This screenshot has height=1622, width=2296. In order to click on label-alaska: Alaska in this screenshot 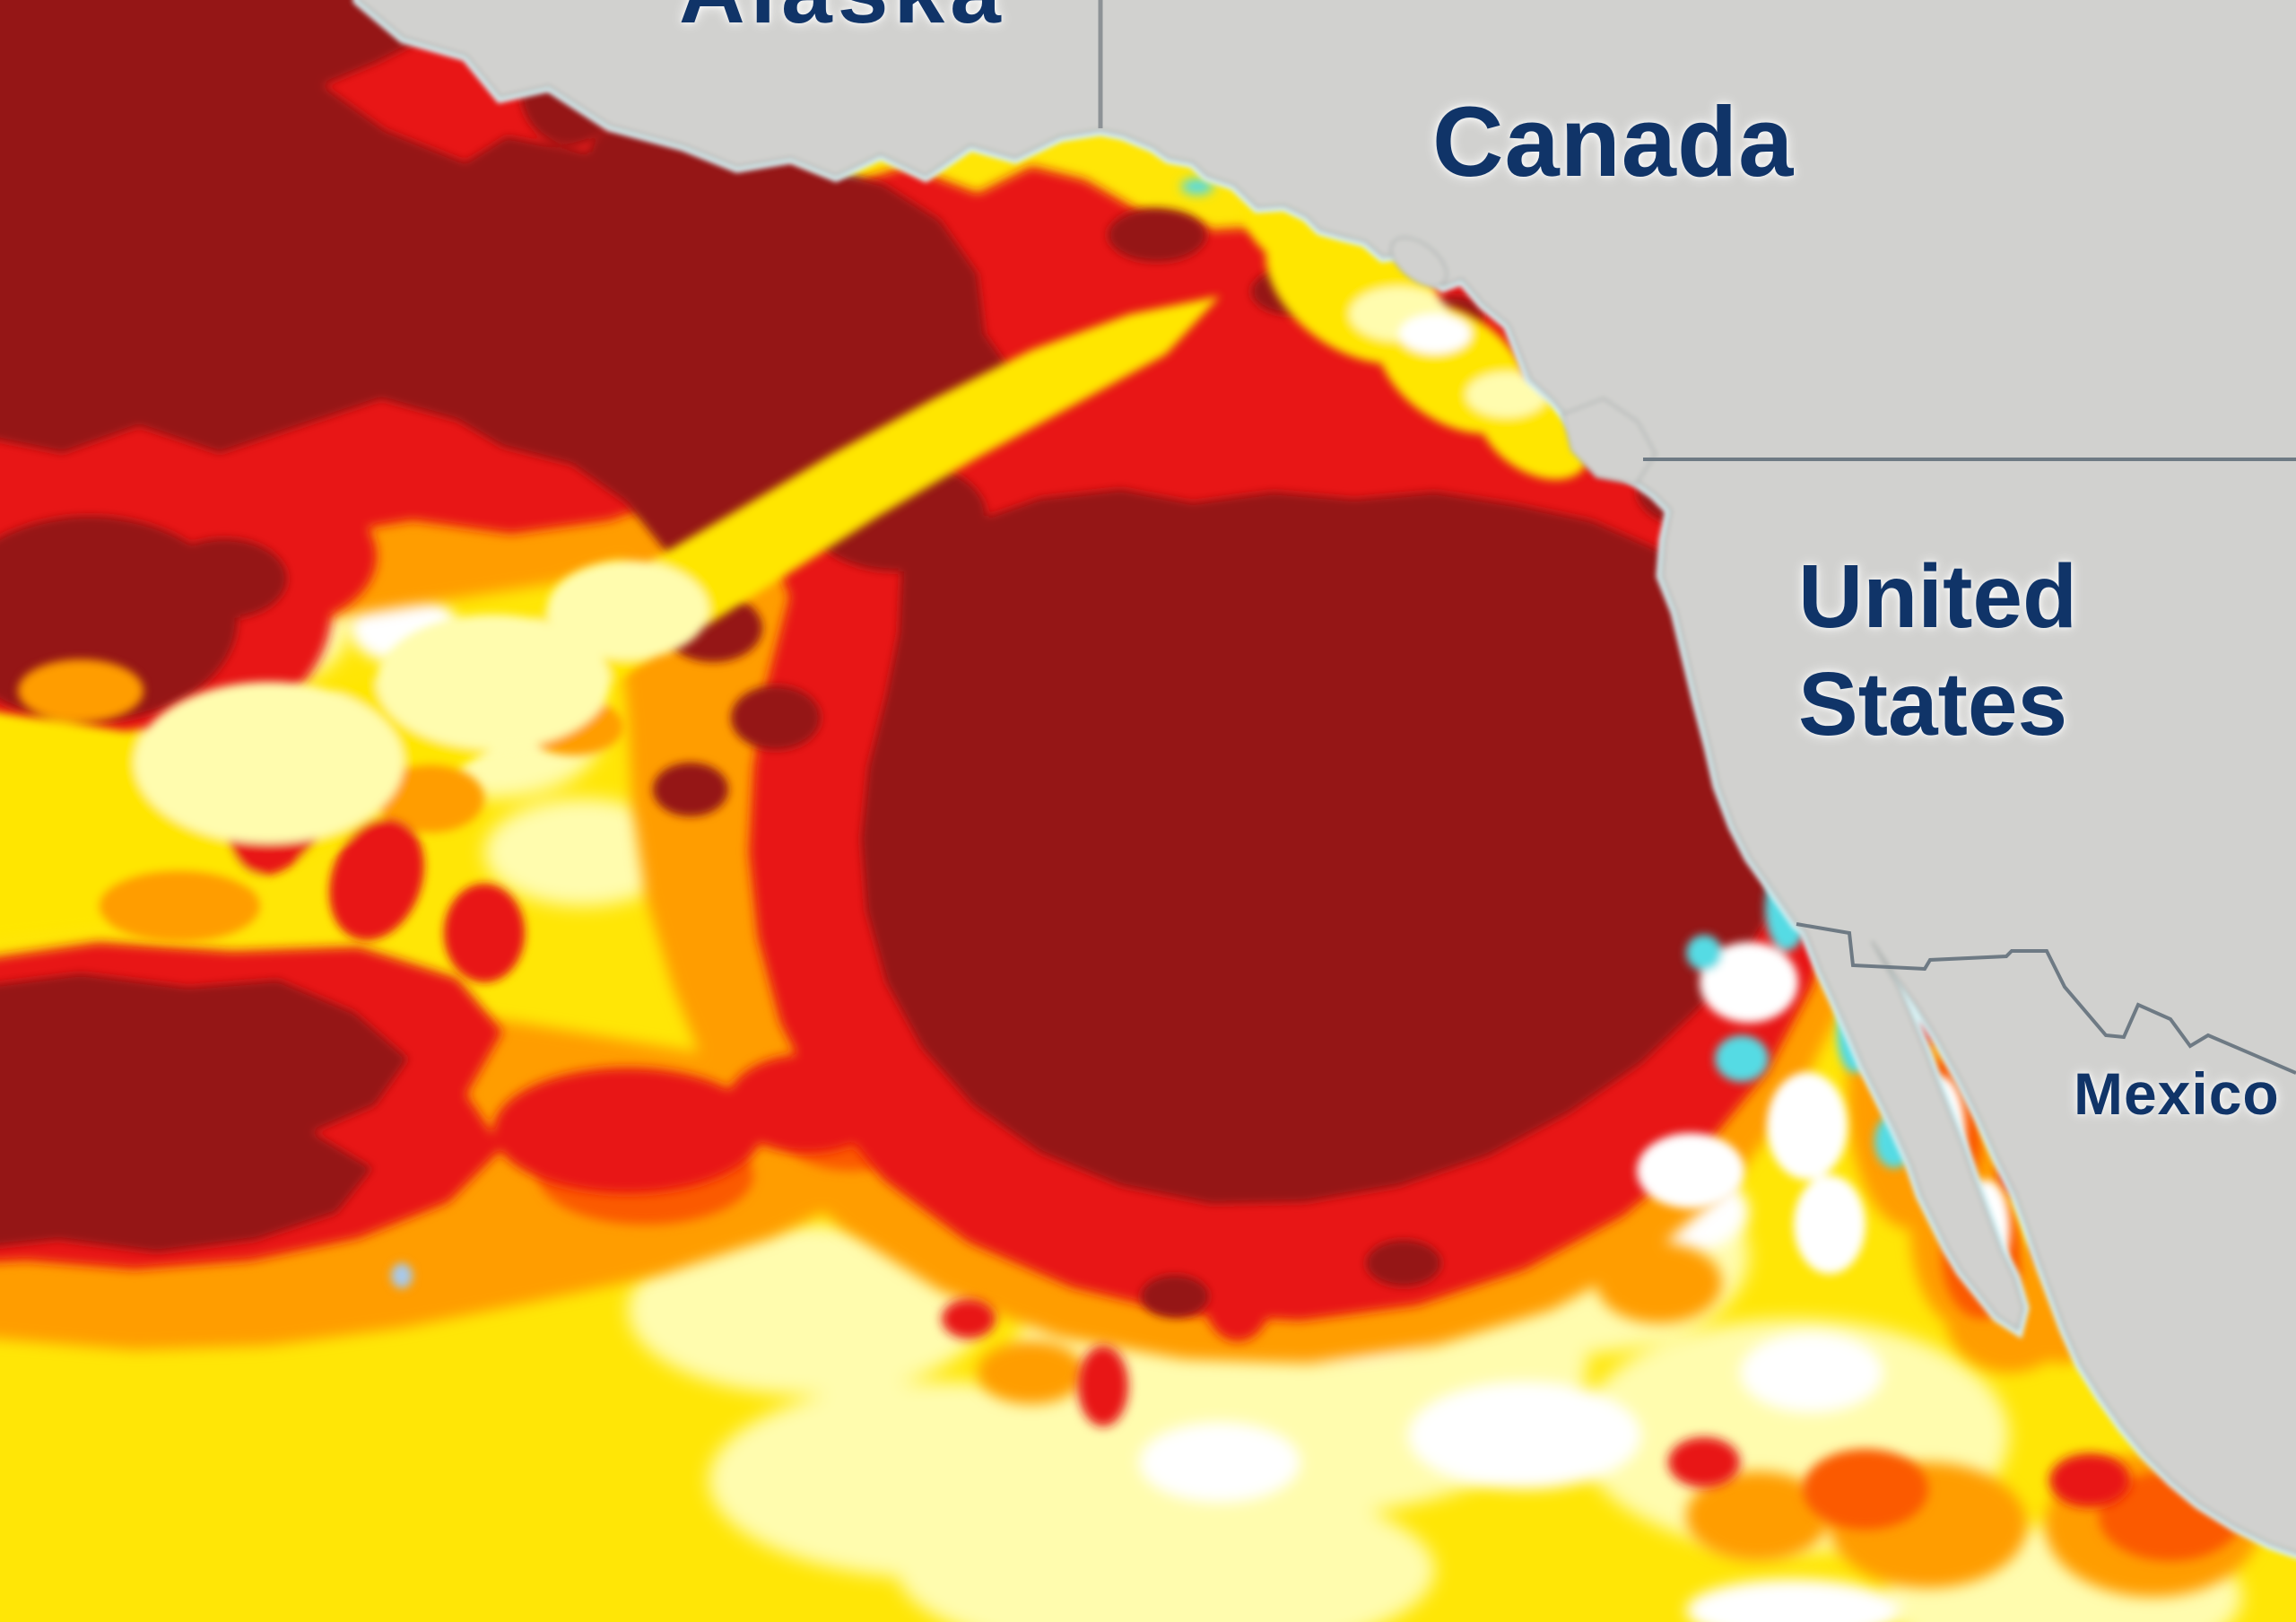, I will do `click(842, 18)`.